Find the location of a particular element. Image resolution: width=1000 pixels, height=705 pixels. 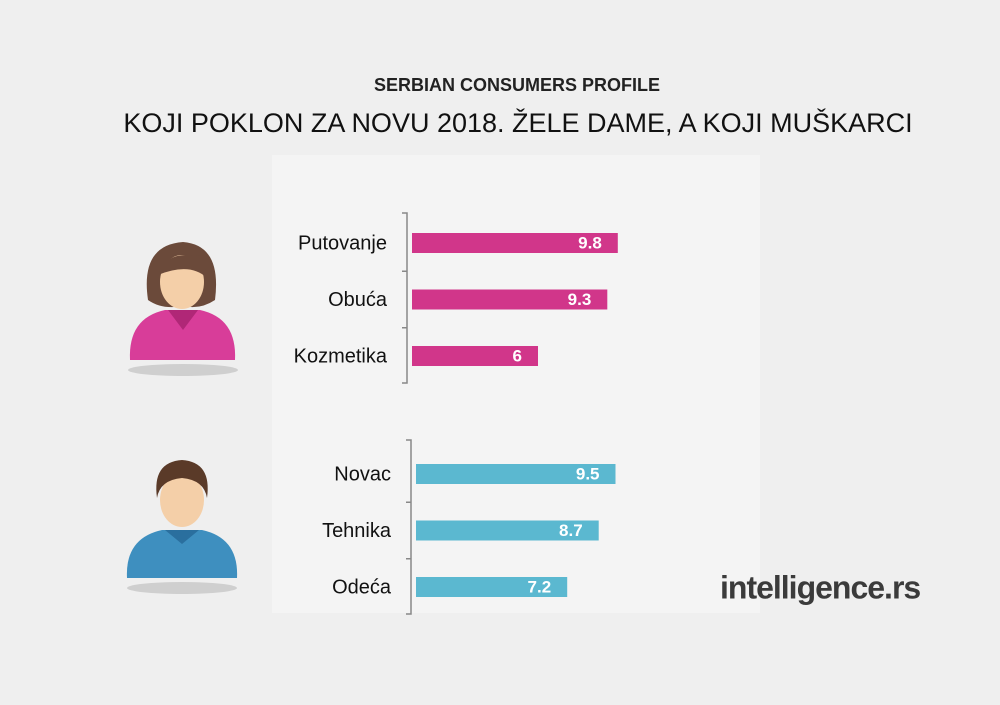

woman-icon is located at coordinates (183, 309).